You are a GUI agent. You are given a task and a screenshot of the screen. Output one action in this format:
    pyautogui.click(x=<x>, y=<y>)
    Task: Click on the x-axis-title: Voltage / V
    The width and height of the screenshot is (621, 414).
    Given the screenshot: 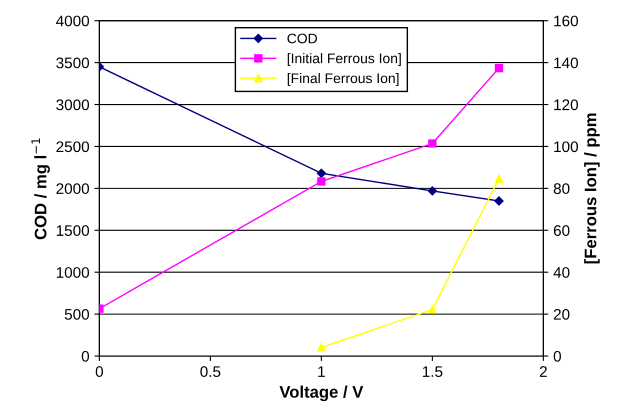 What is the action you would take?
    pyautogui.click(x=321, y=394)
    